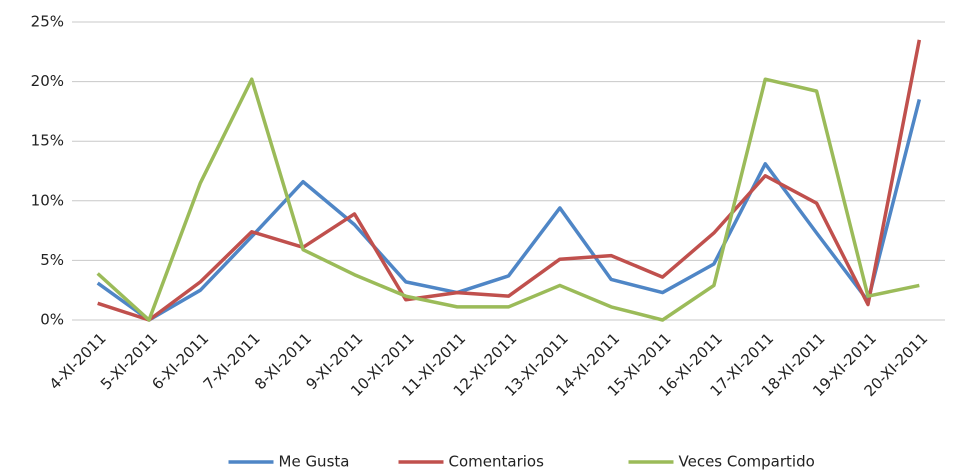  I want to click on legend-item: Veces Compartido, so click(721, 462).